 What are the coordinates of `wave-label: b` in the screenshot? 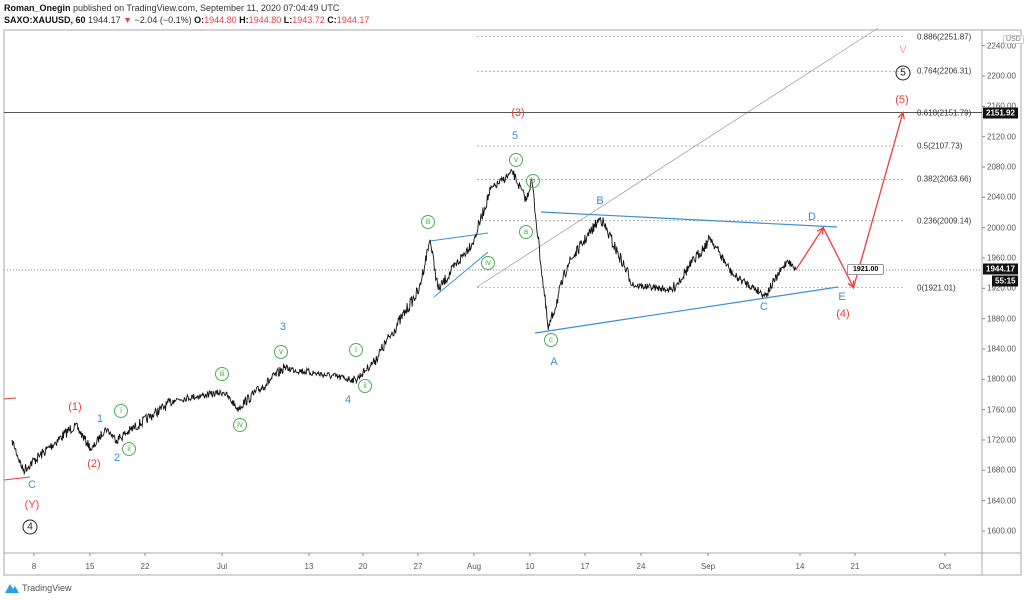 It's located at (533, 181).